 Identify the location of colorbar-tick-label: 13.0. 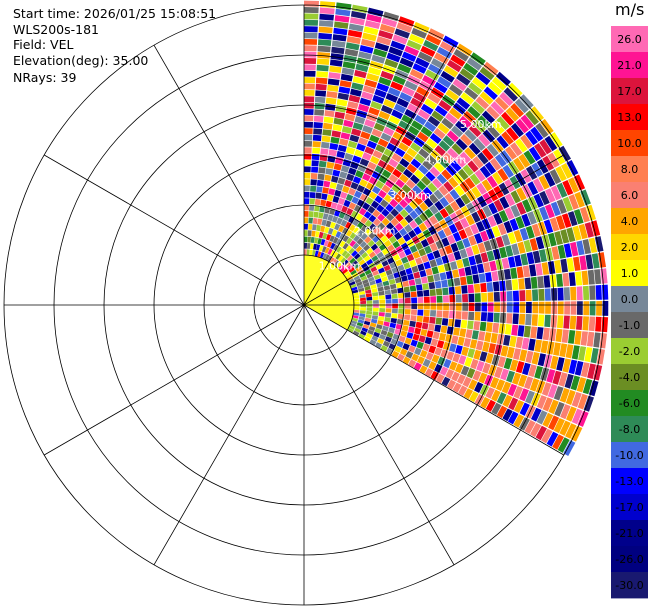
(629, 117).